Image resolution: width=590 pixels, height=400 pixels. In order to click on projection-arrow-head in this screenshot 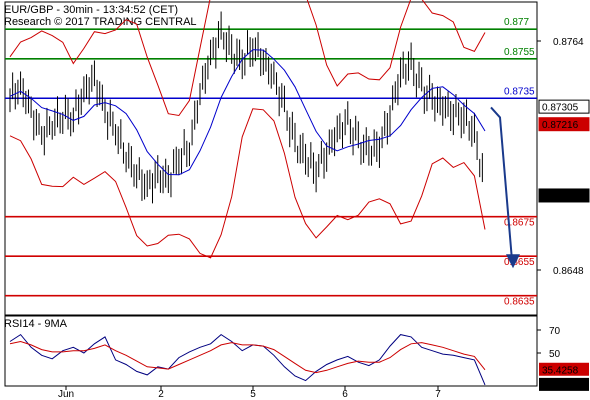, I will do `click(513, 261)`.